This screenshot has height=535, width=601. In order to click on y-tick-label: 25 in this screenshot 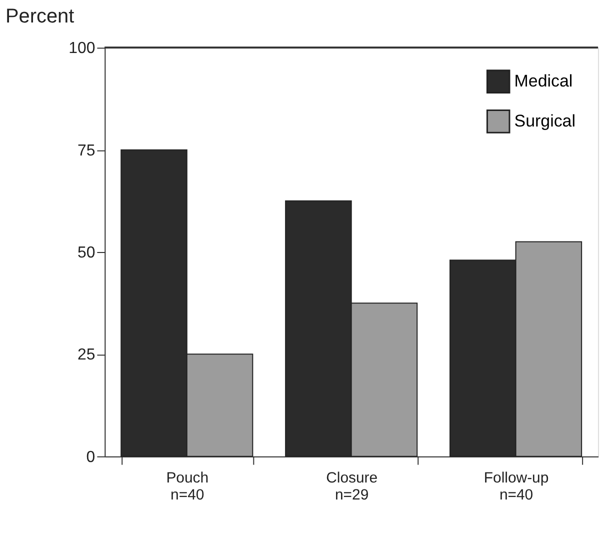, I will do `click(86, 355)`.